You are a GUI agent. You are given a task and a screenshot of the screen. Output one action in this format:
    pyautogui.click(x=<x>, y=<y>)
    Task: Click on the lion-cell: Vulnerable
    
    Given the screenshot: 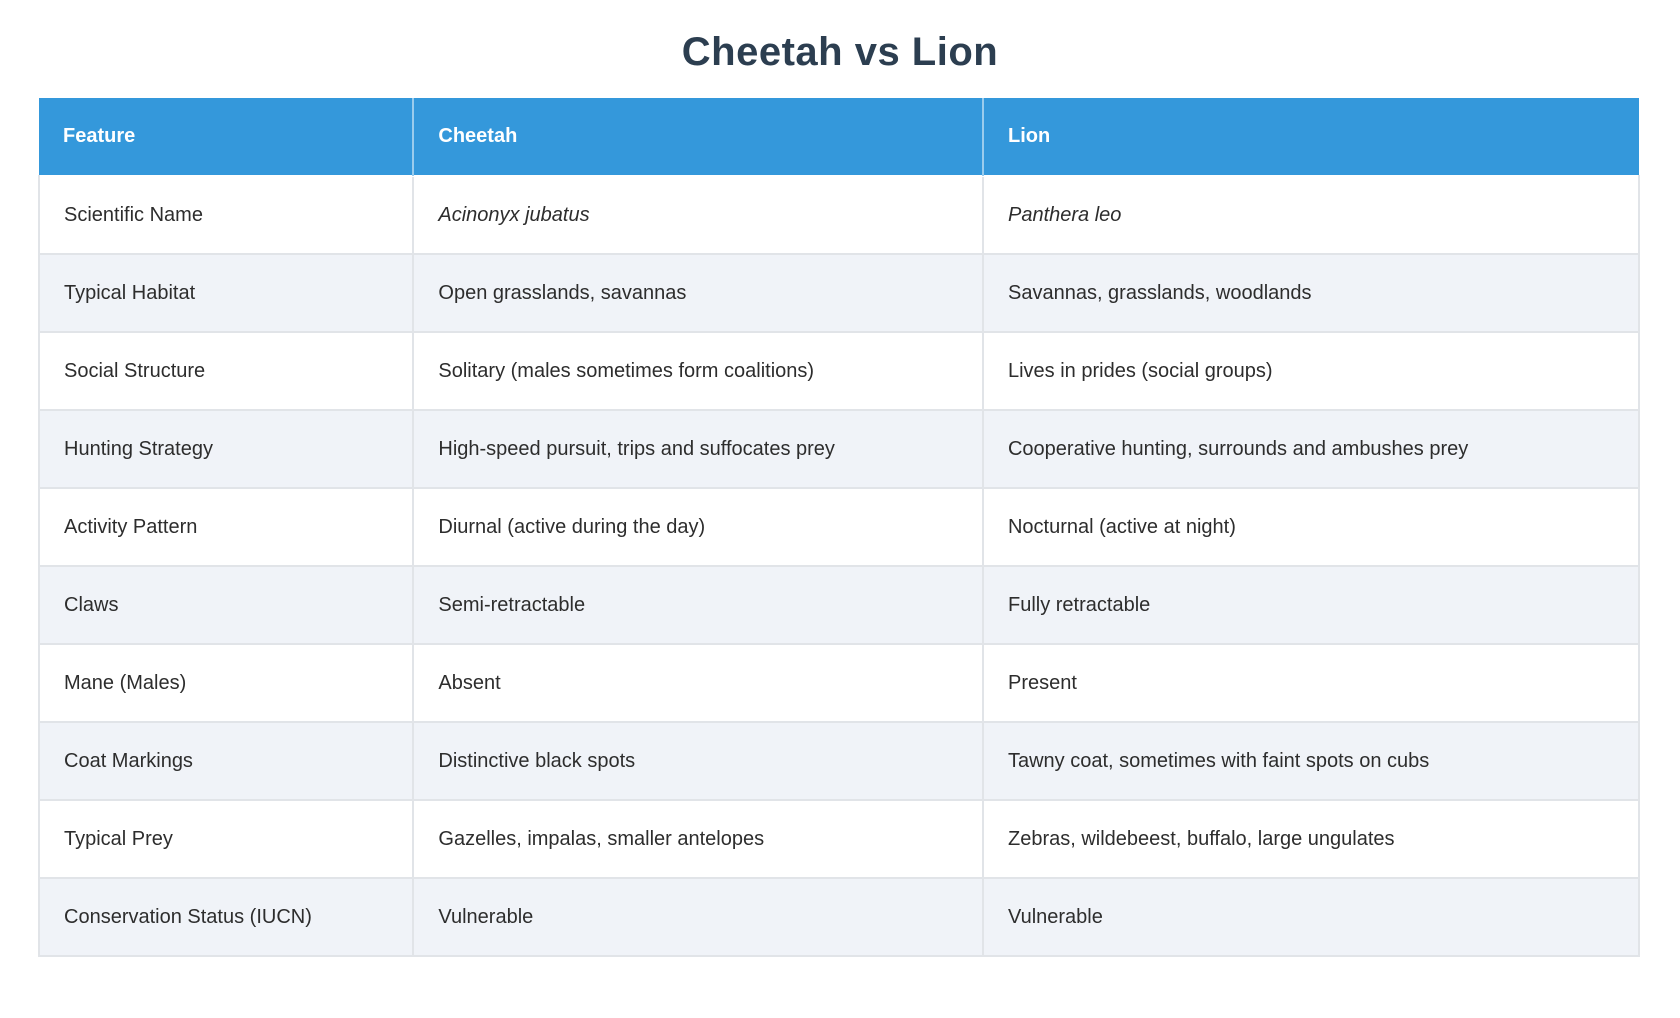 What is the action you would take?
    pyautogui.click(x=1311, y=917)
    